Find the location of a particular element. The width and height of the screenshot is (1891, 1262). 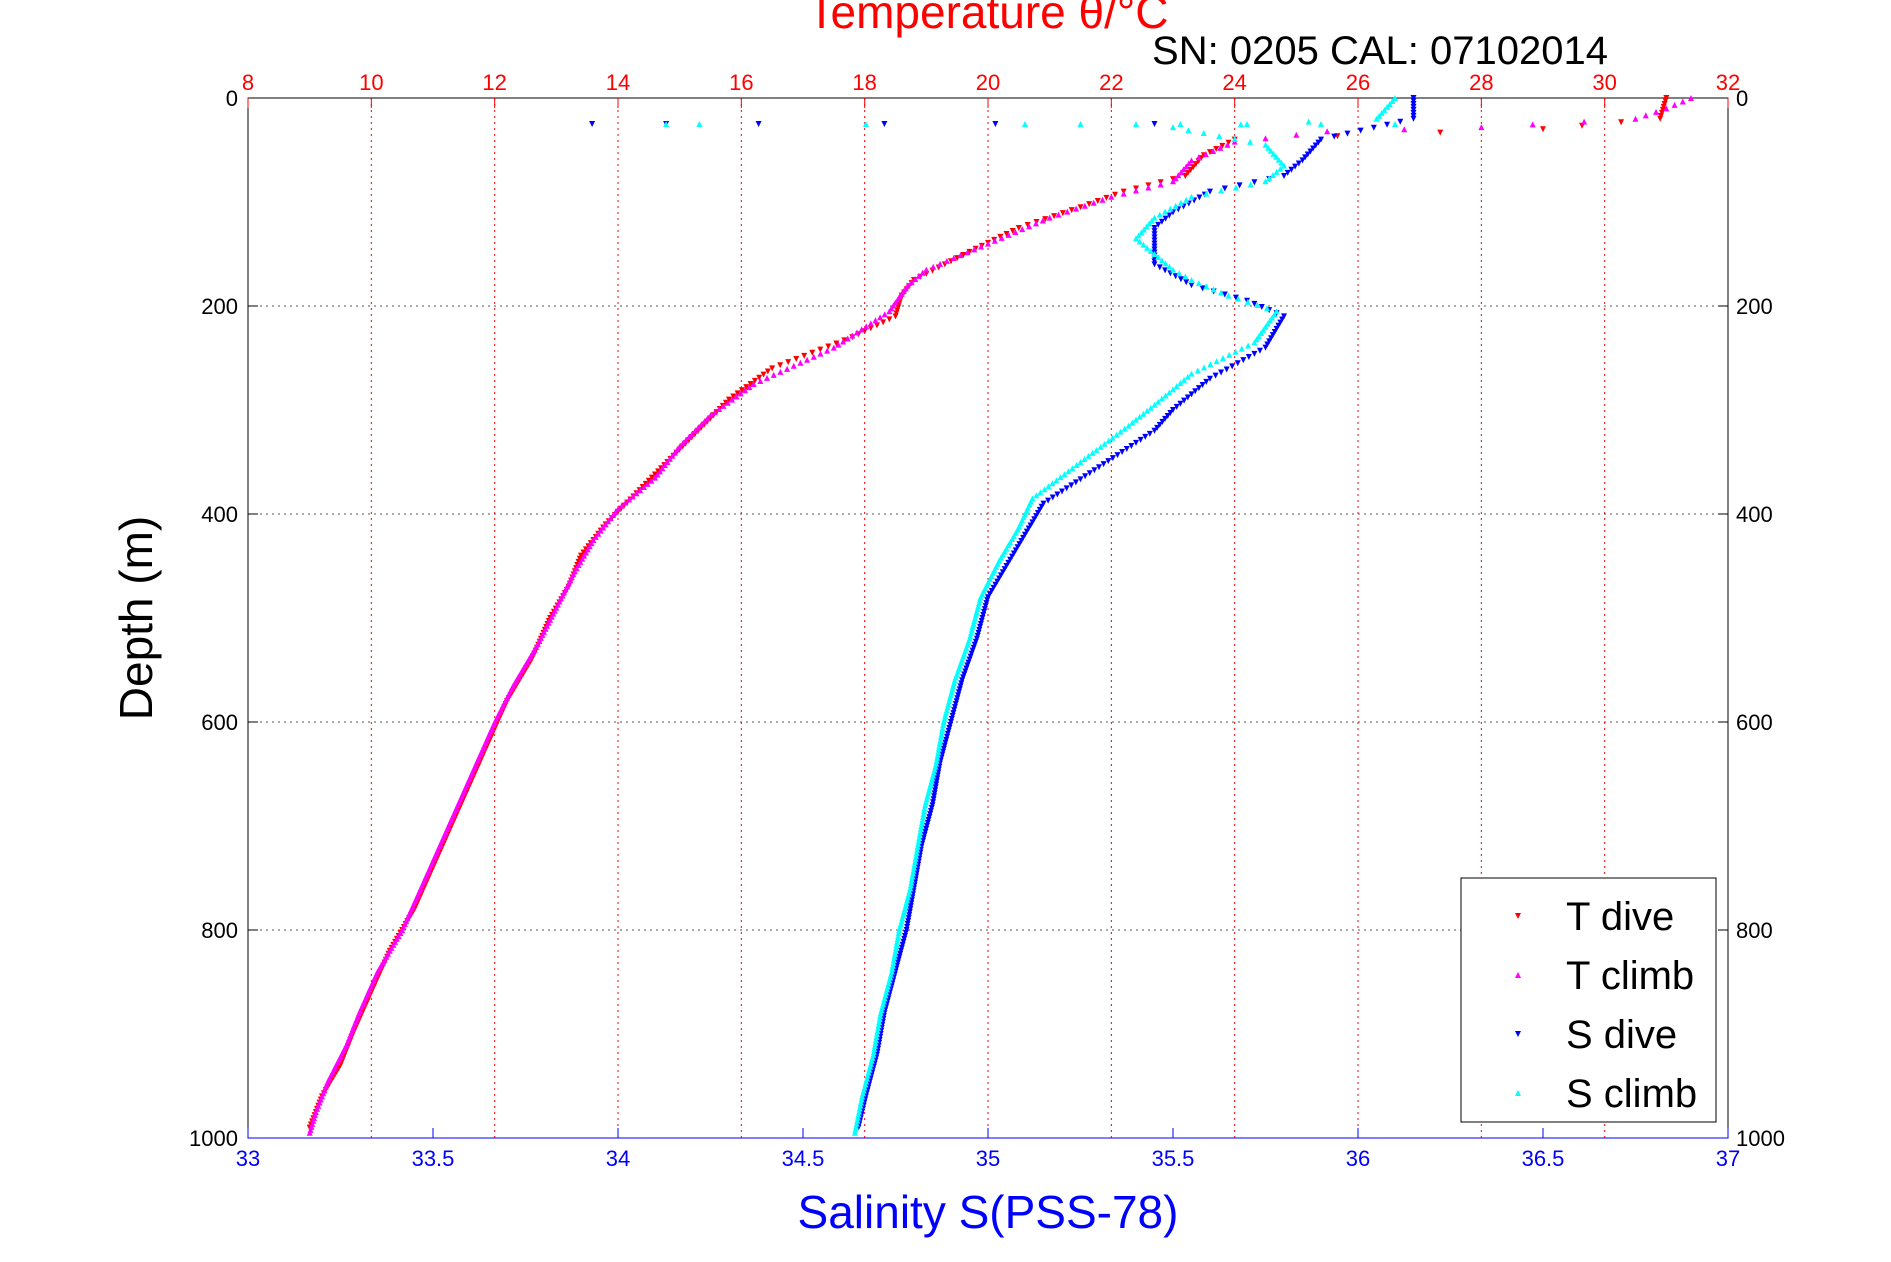

x-tick-label-salinity: 33.5 is located at coordinates (433, 1158).